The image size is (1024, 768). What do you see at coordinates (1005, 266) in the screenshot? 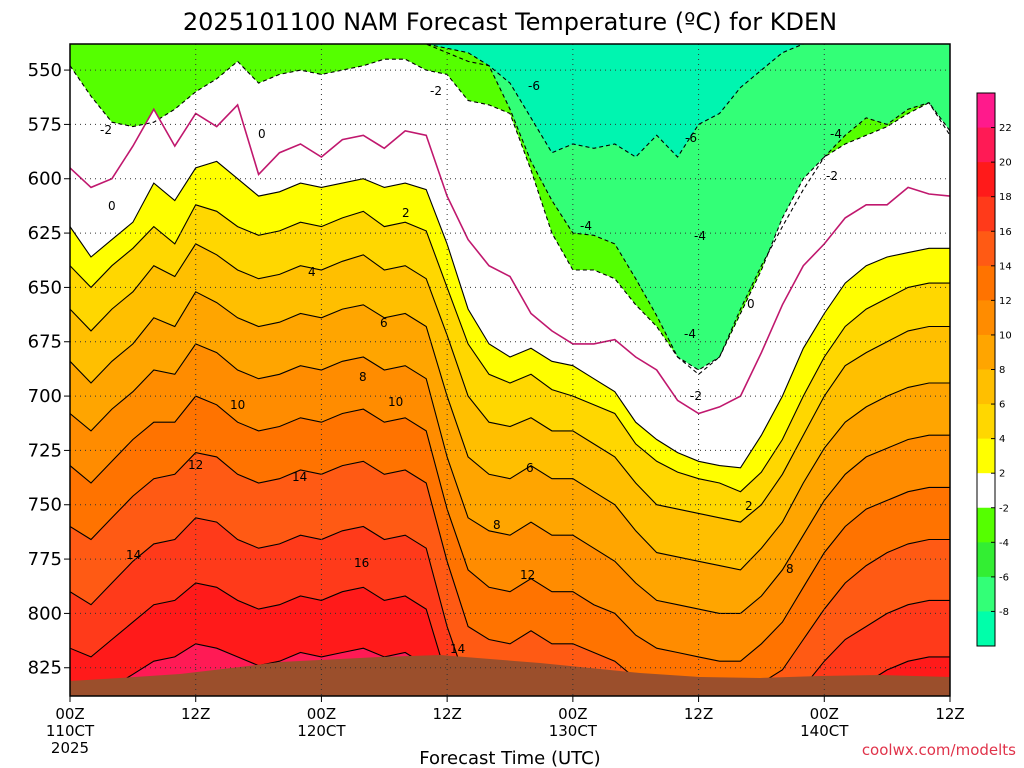
I see `colorbar-tick-label: 14` at bounding box center [1005, 266].